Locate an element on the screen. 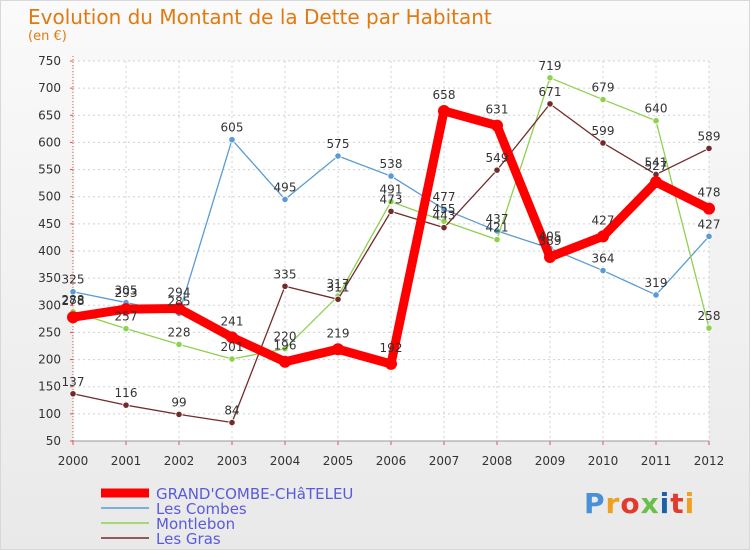 This screenshot has width=750, height=551. x-tick-label: 2007 is located at coordinates (444, 461).